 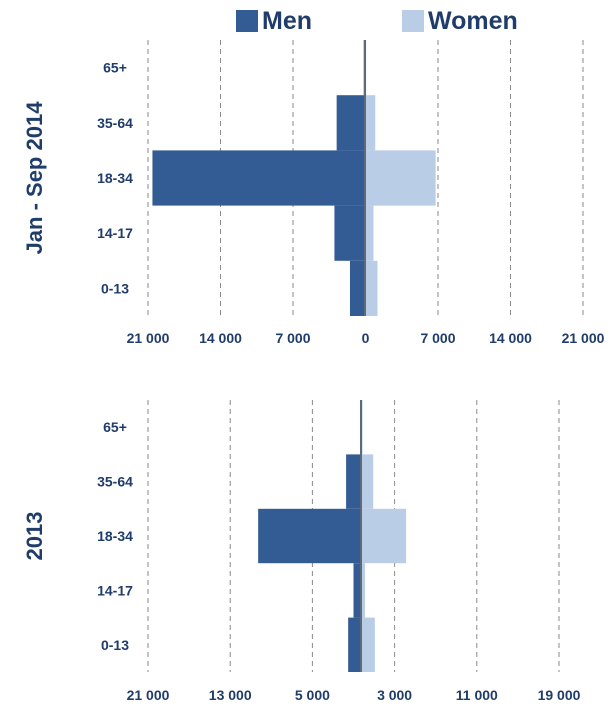 I want to click on legend-label-men: Men, so click(x=287, y=20).